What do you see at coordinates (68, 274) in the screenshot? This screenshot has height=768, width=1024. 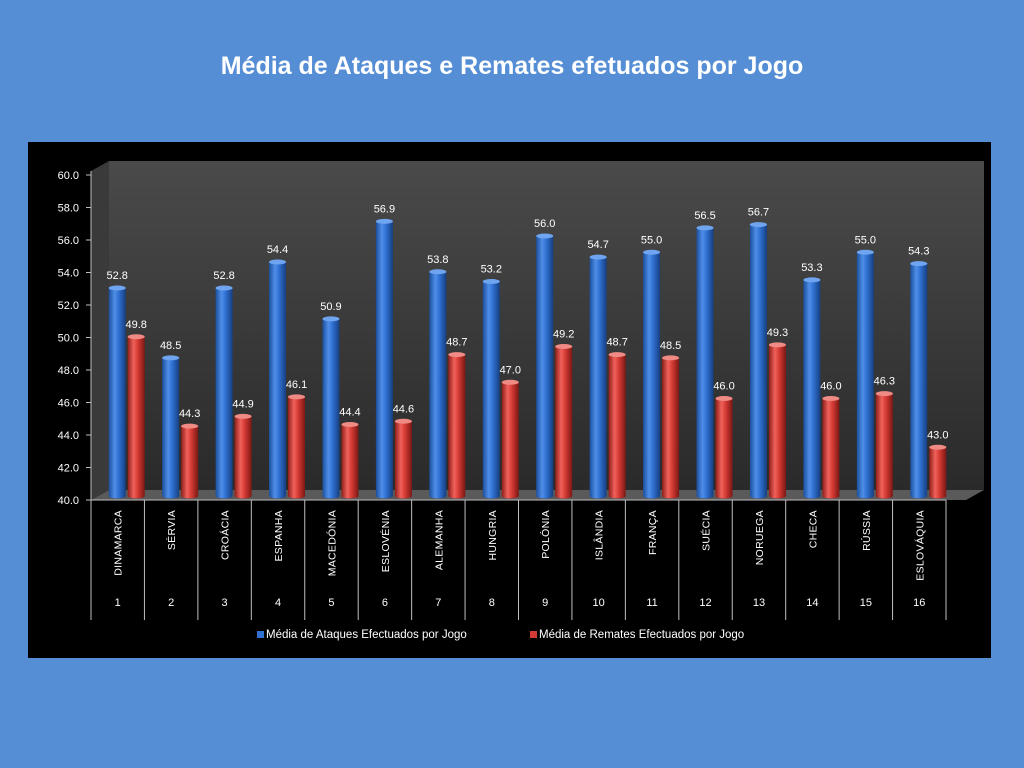 I see `y-tick-label: 54.0` at bounding box center [68, 274].